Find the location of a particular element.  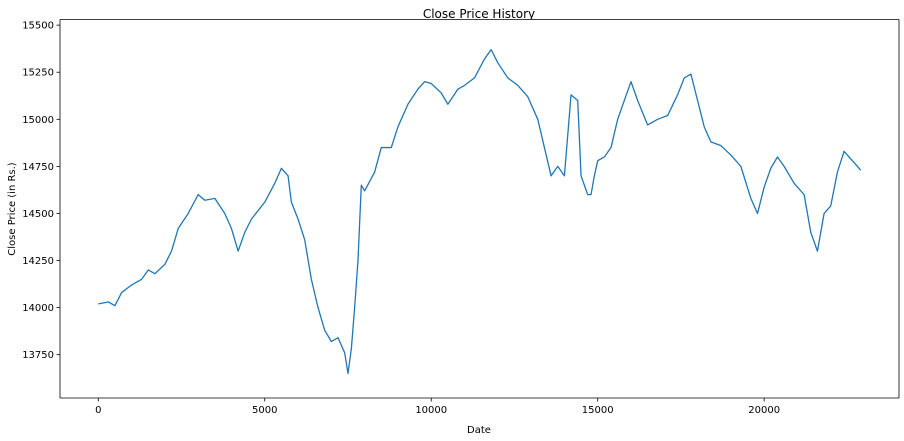

x-tick-label: 10000 is located at coordinates (431, 410).